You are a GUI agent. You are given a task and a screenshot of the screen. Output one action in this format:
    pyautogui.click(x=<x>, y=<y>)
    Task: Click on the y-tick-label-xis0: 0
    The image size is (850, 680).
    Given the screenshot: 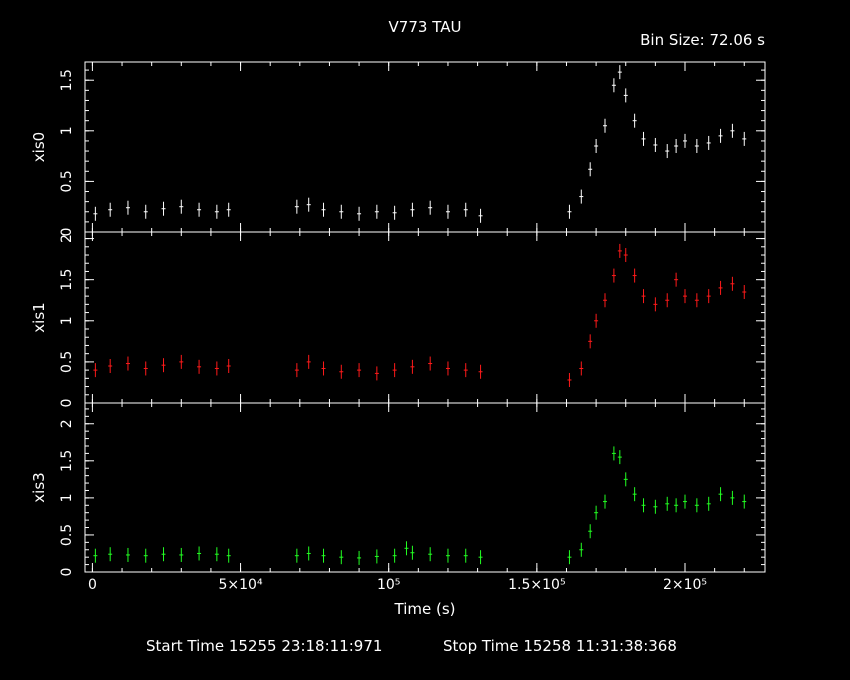 What is the action you would take?
    pyautogui.click(x=67, y=232)
    